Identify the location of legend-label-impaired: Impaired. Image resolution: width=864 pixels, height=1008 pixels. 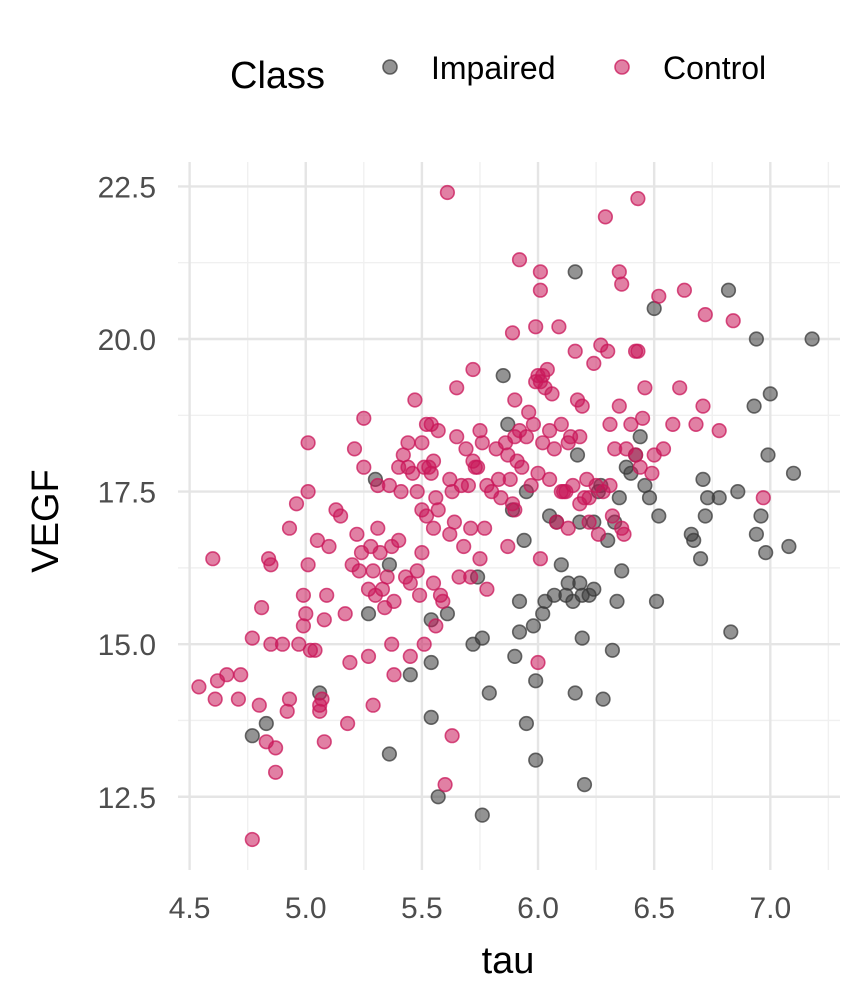
(493, 68).